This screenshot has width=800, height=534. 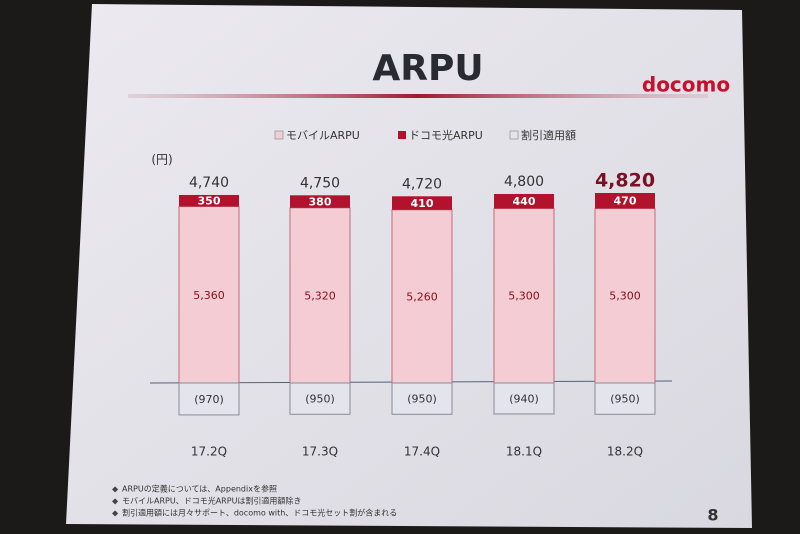 I want to click on total-label: 4,750, so click(x=320, y=183).